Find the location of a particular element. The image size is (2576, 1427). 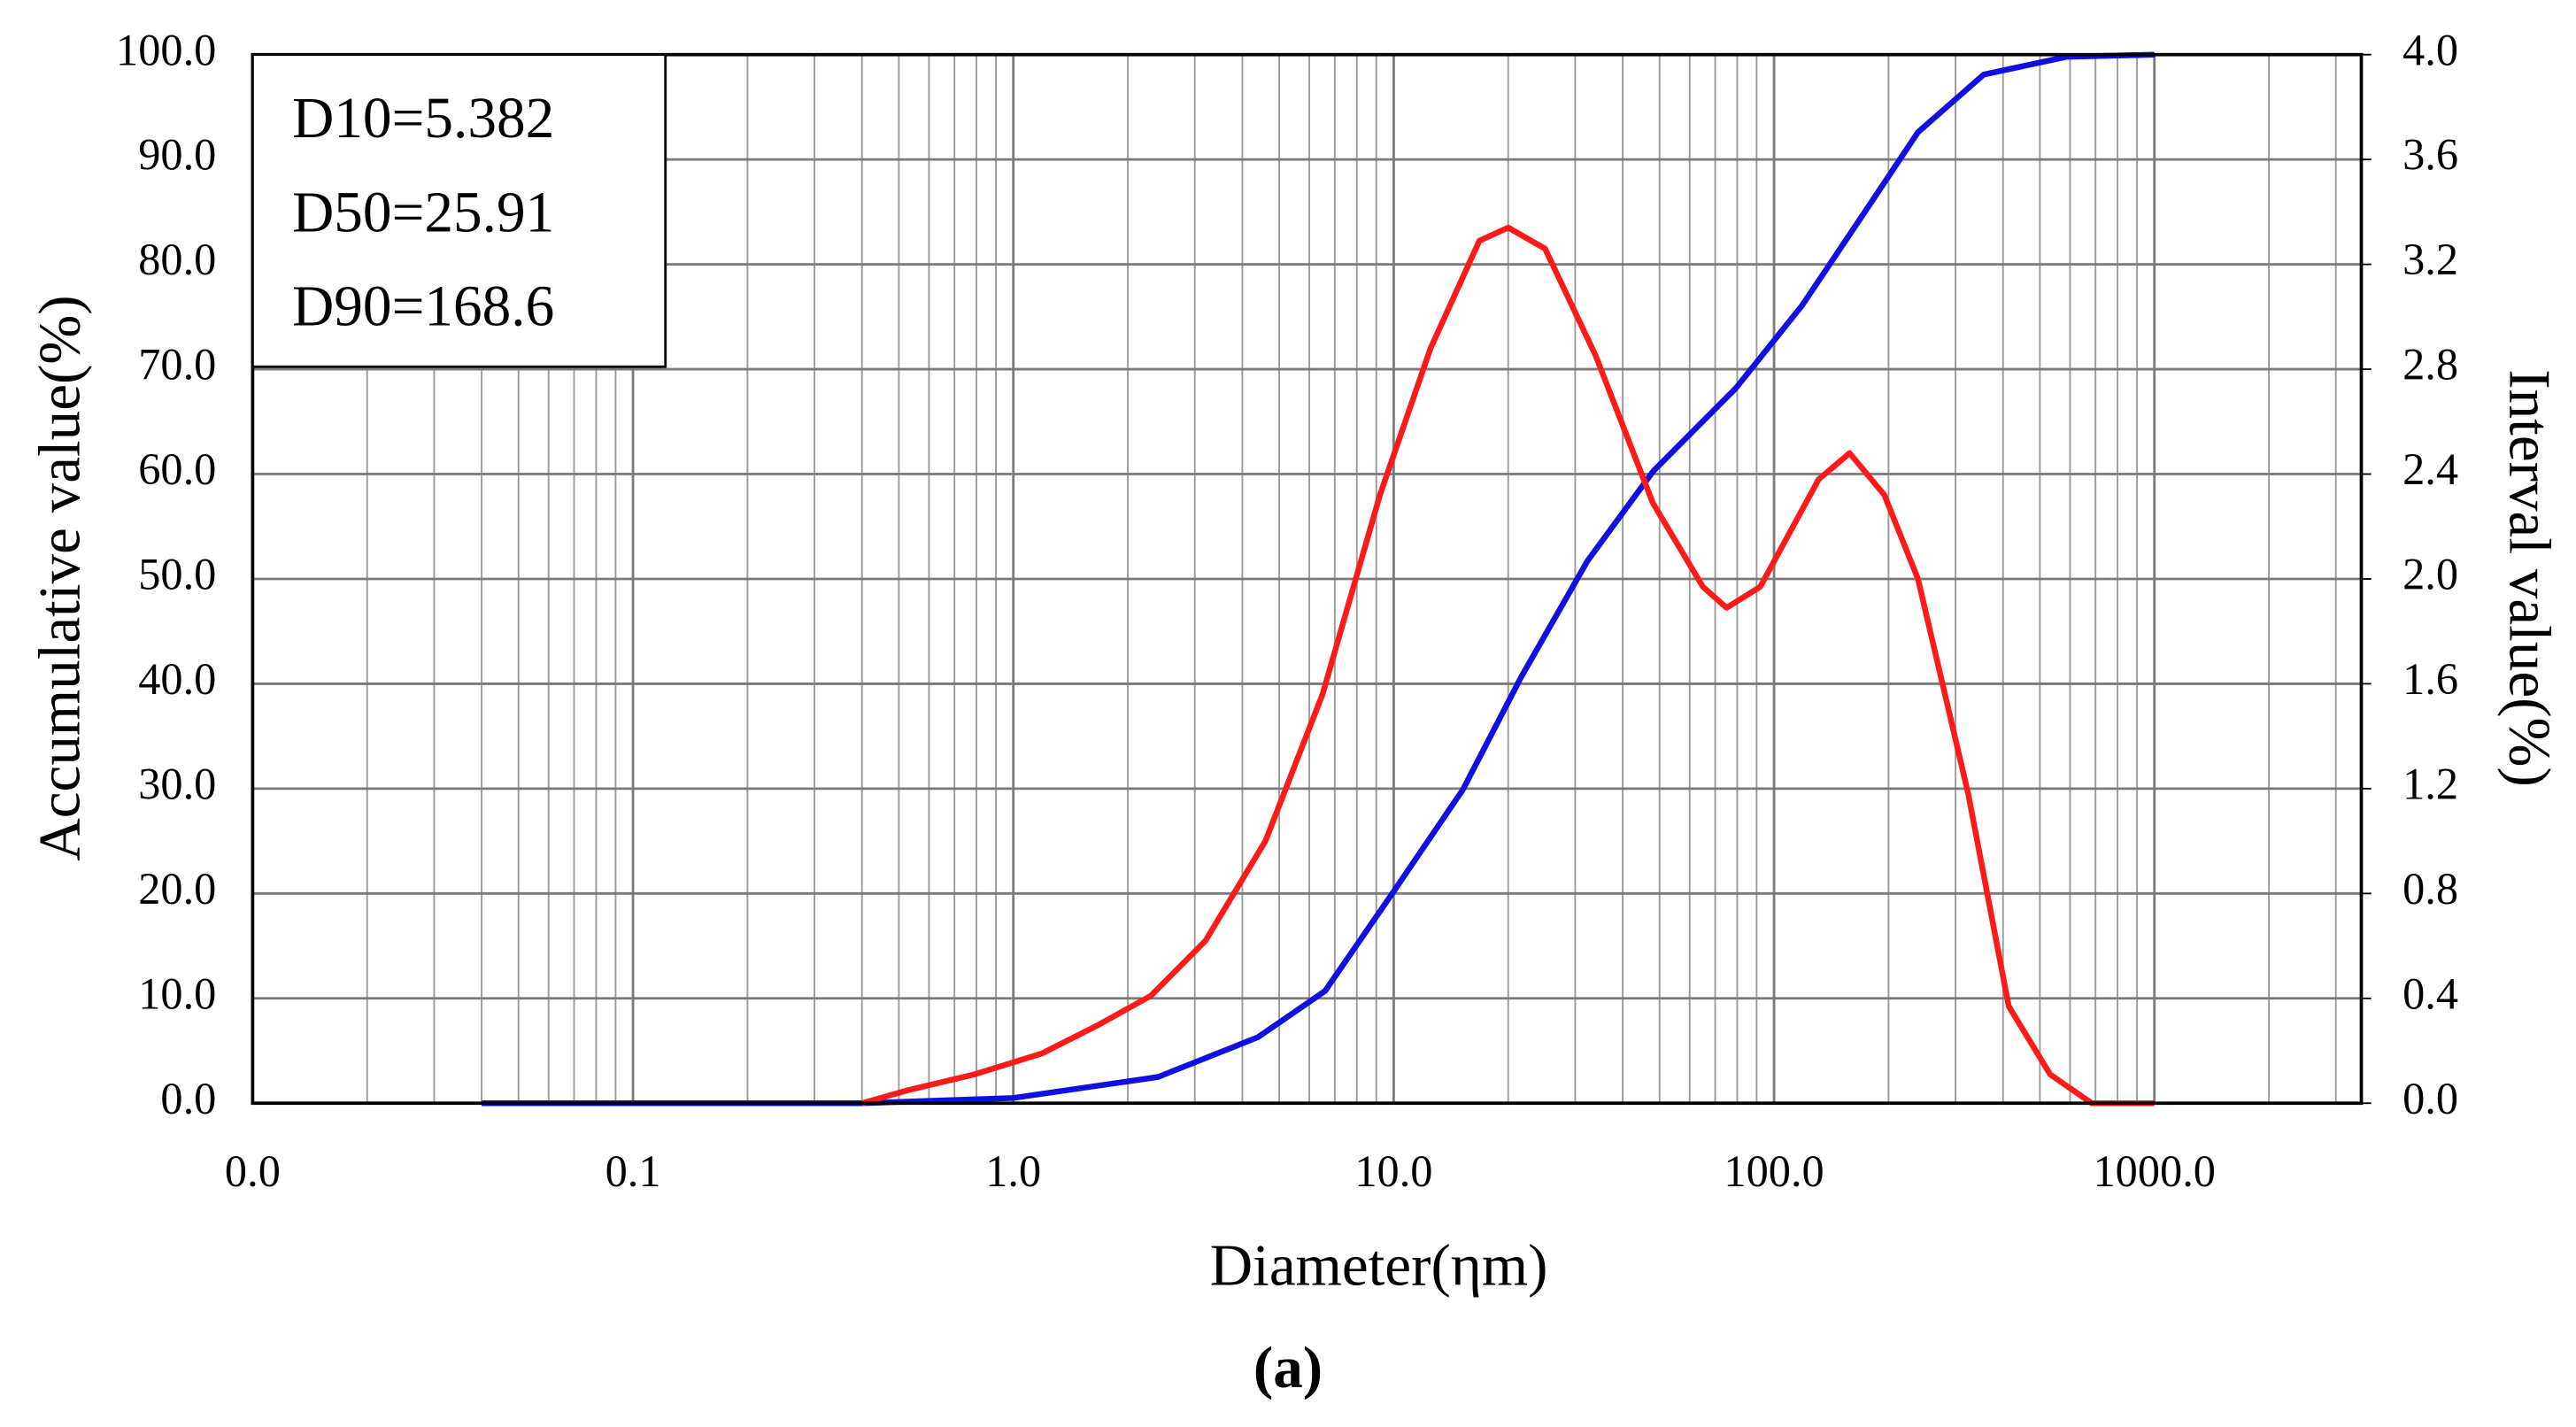

y2-tick-label: 1.6 is located at coordinates (2430, 679).